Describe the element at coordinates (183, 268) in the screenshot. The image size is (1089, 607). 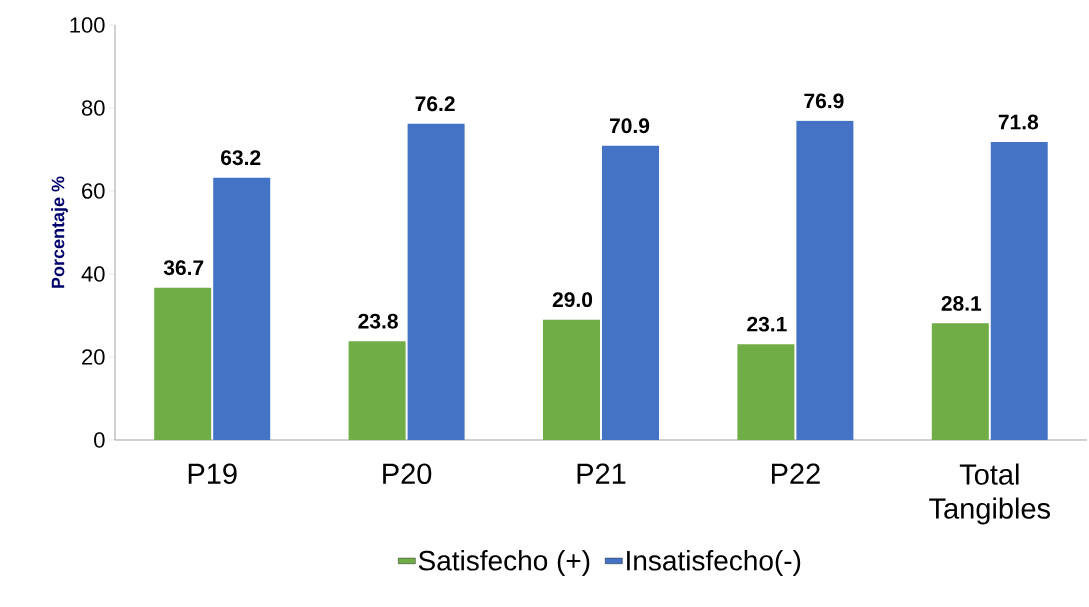
I see `data-label: 36.7` at that location.